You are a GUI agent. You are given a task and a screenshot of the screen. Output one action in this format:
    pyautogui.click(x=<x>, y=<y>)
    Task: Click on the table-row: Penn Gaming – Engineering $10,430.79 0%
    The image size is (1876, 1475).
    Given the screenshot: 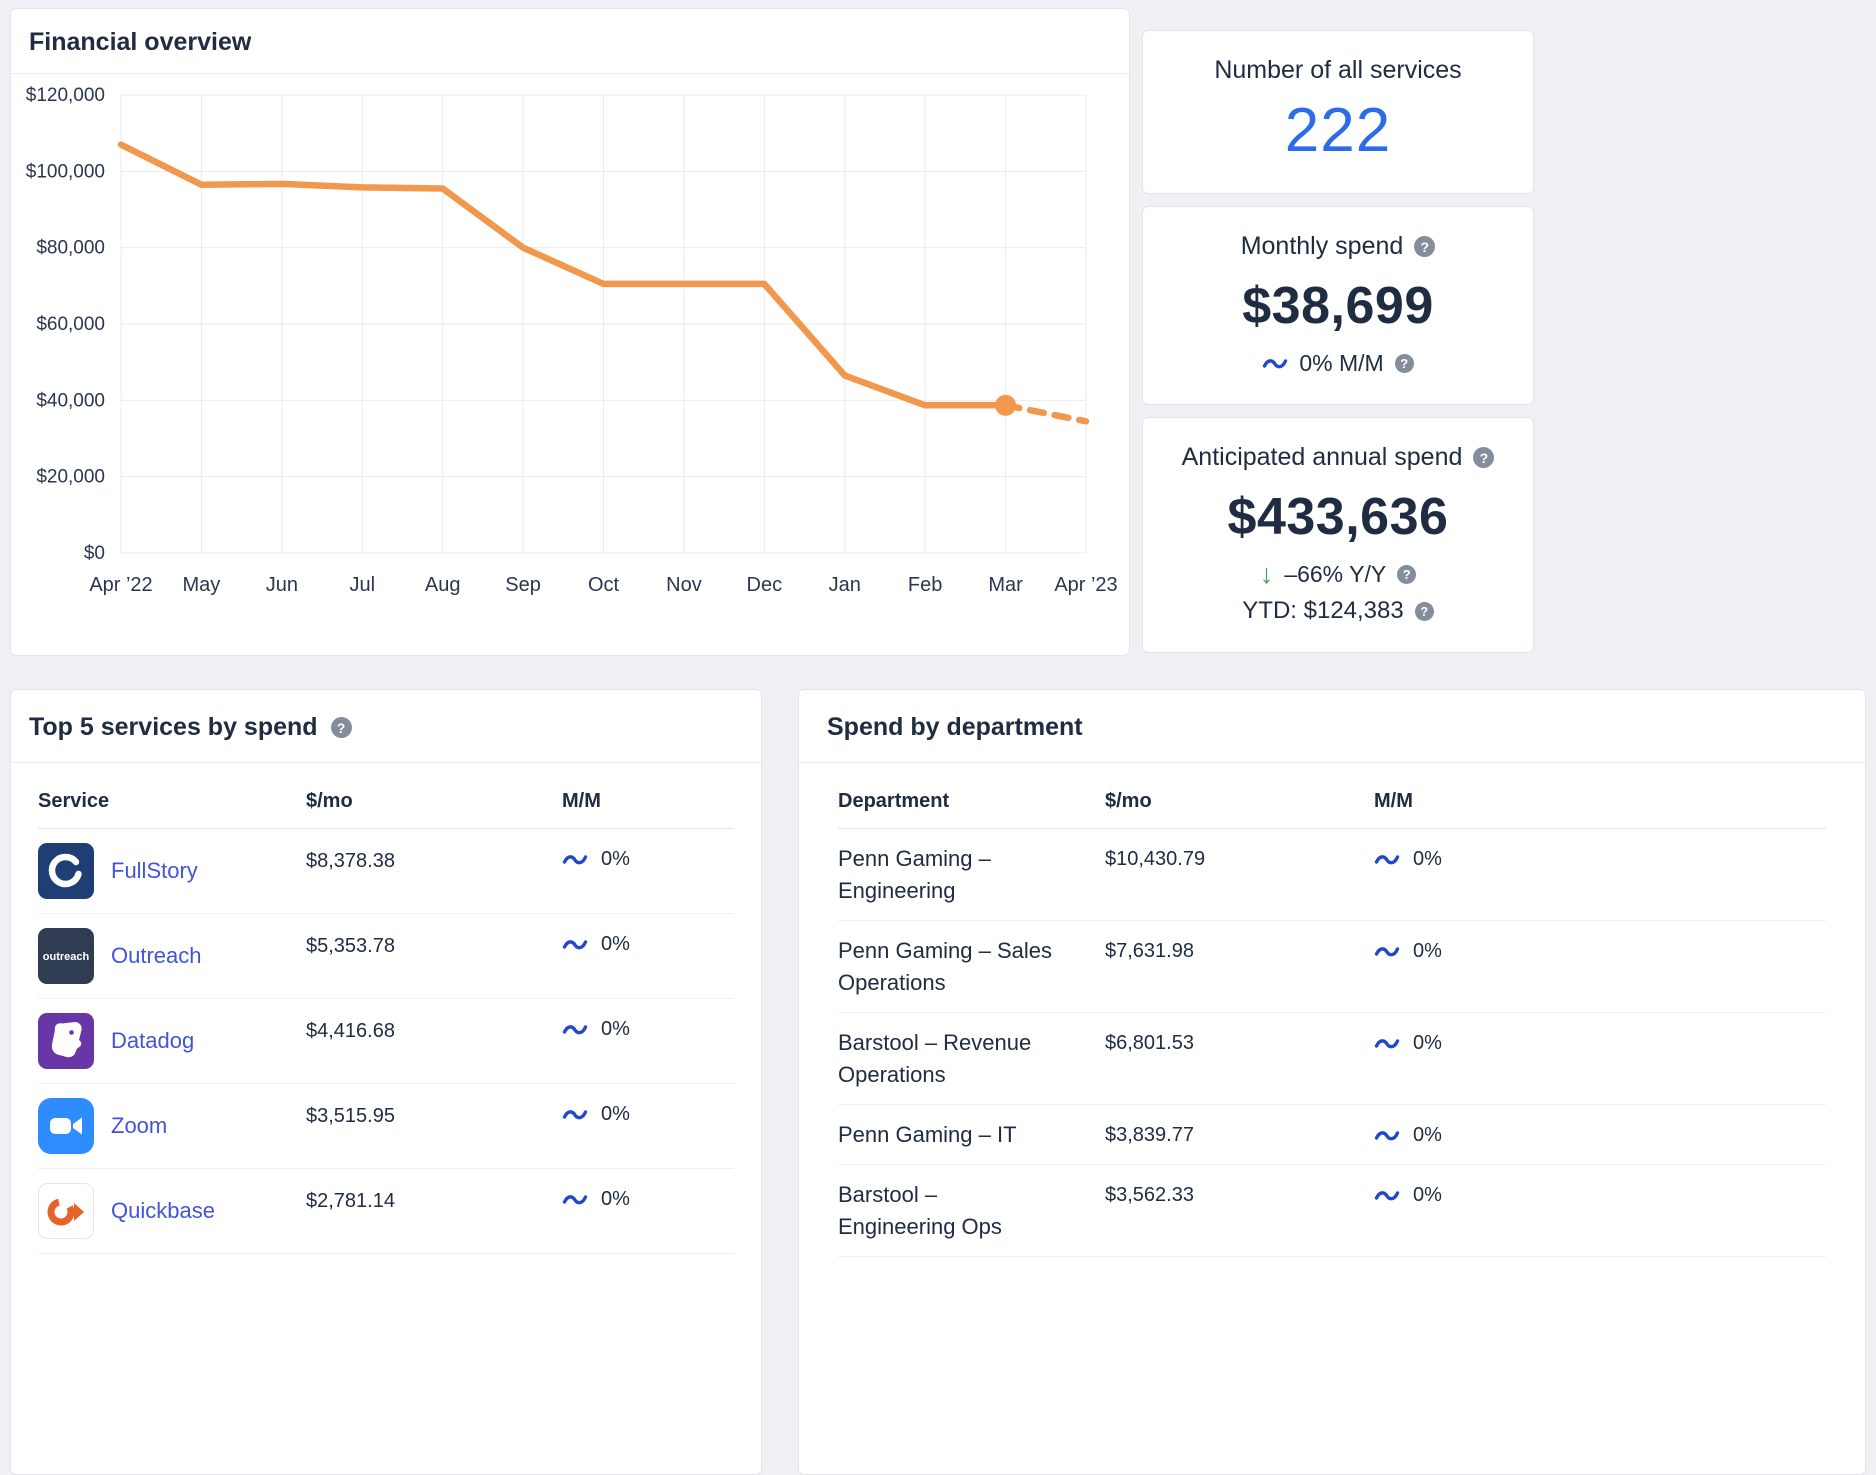 What is the action you would take?
    pyautogui.click(x=1332, y=875)
    